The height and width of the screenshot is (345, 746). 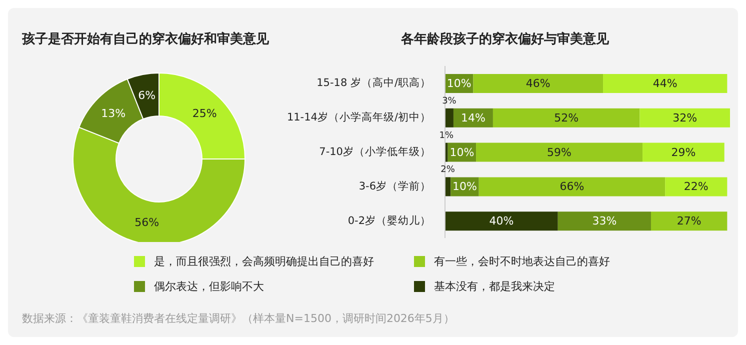 What do you see at coordinates (209, 286) in the screenshot?
I see `legend-label: 偶尔表达，但影响不大` at bounding box center [209, 286].